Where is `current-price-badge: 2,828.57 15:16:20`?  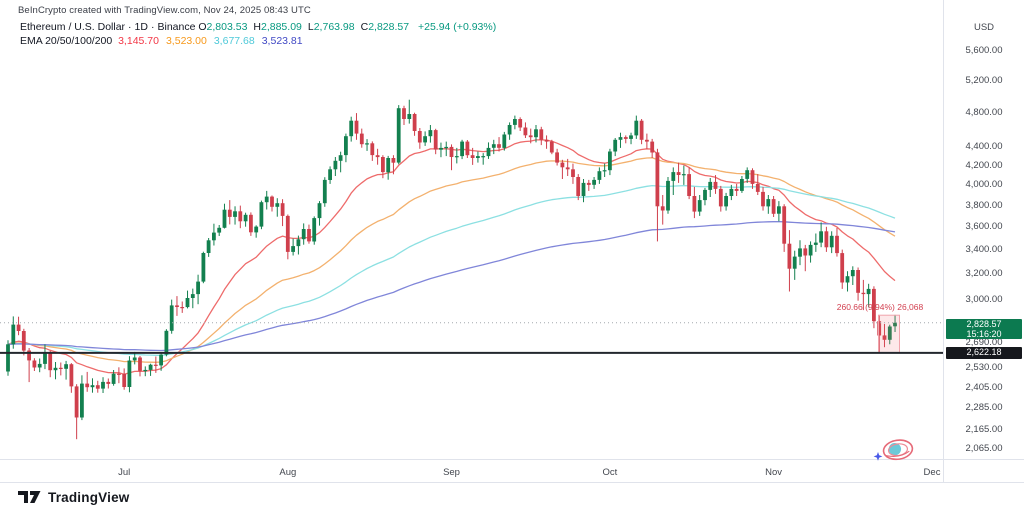 current-price-badge: 2,828.57 15:16:20 is located at coordinates (984, 328).